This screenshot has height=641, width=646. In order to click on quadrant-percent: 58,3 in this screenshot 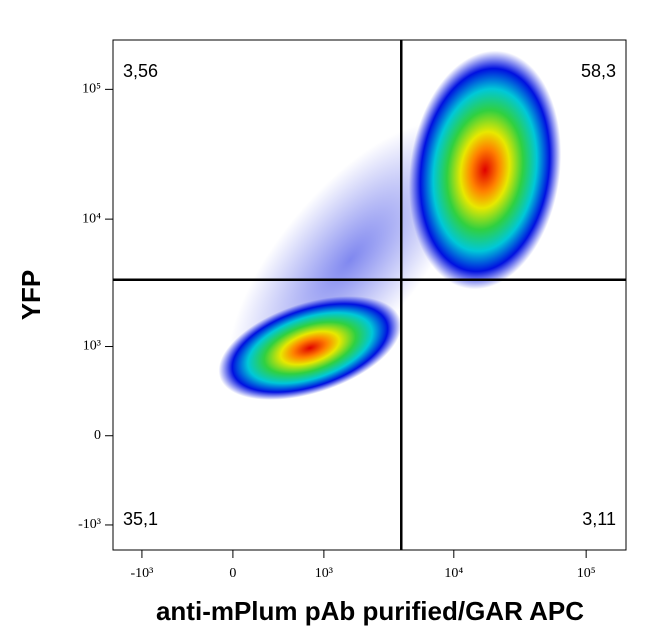, I will do `click(598, 71)`.